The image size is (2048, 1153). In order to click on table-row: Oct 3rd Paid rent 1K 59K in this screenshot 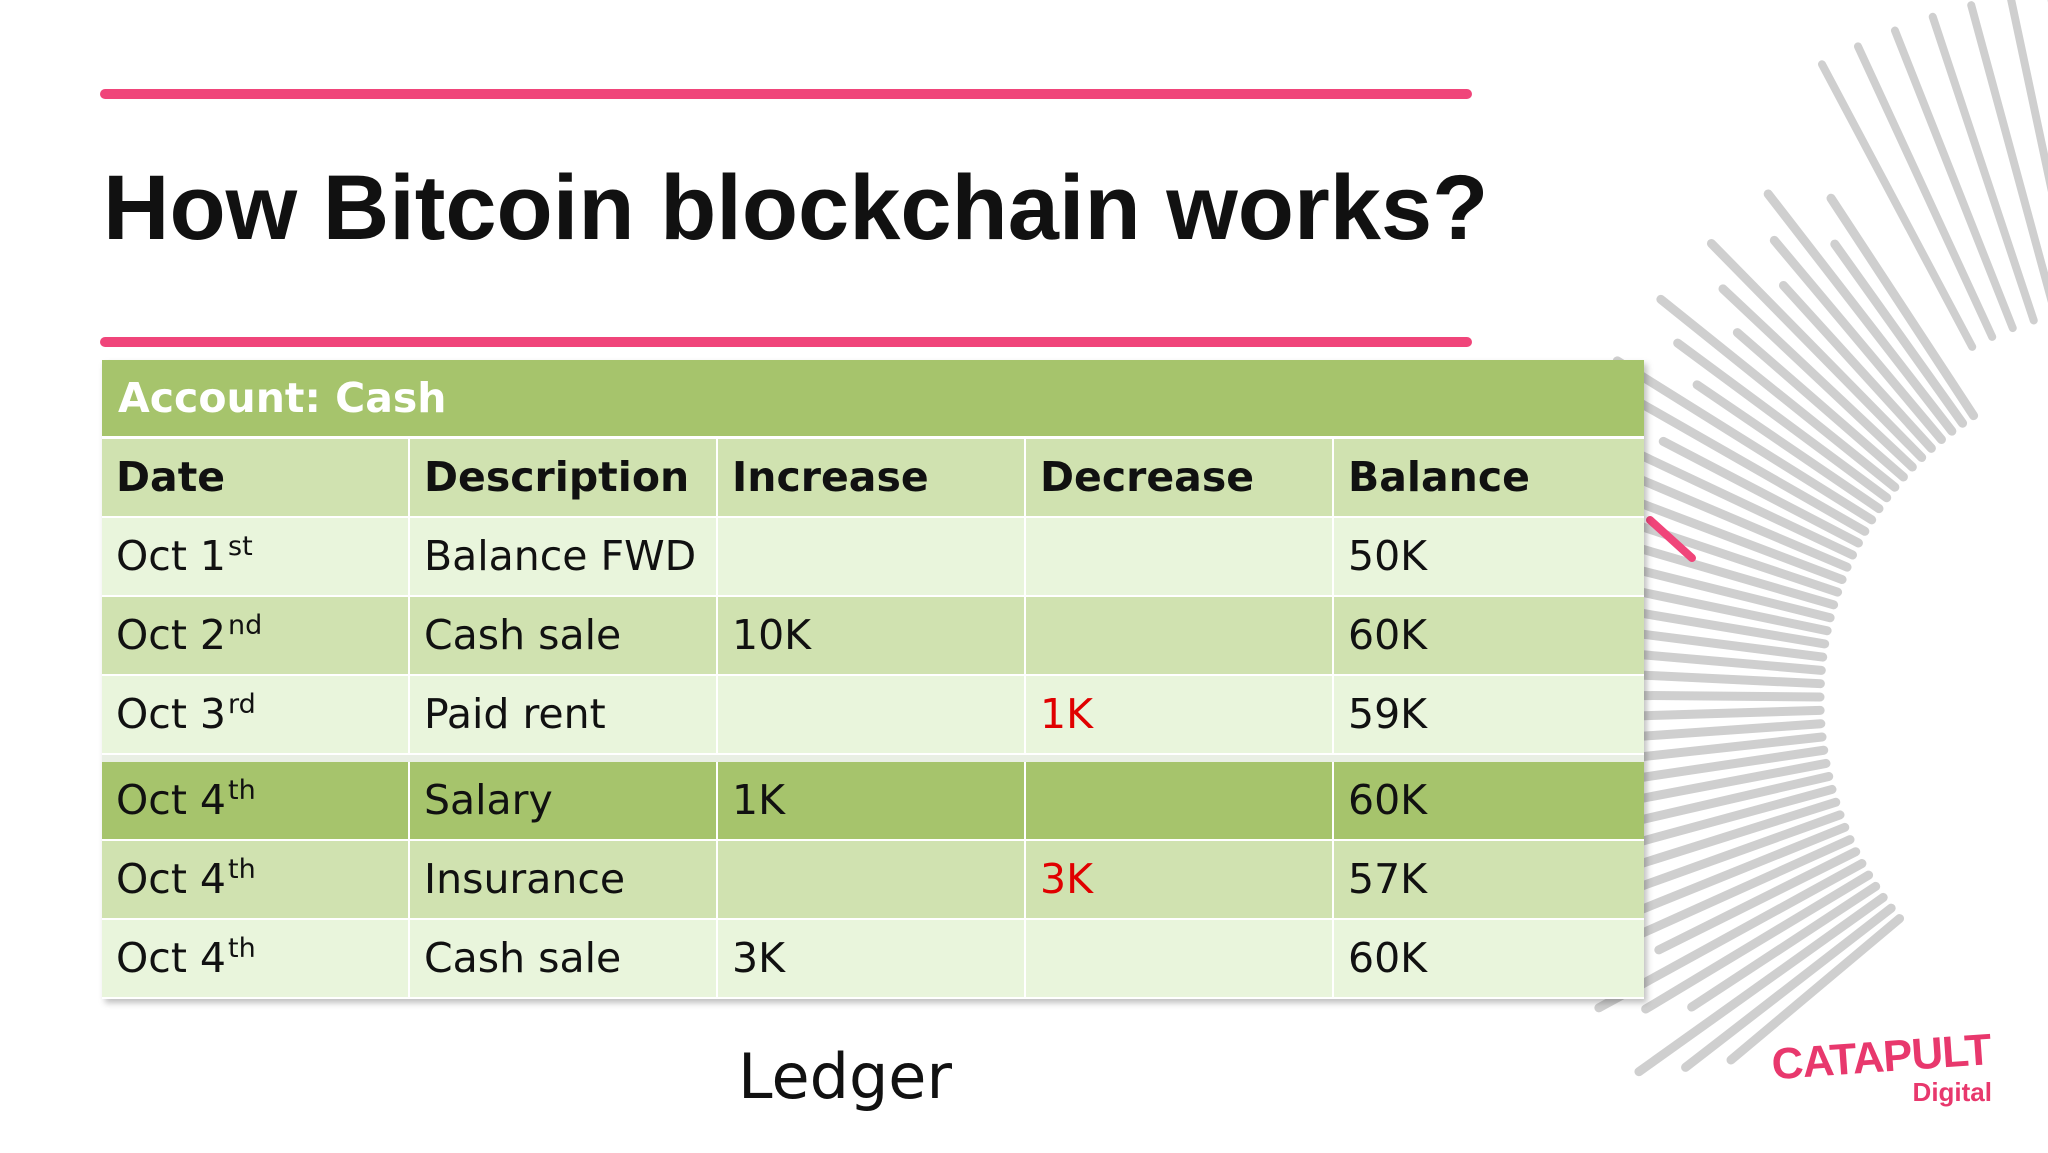, I will do `click(873, 715)`.